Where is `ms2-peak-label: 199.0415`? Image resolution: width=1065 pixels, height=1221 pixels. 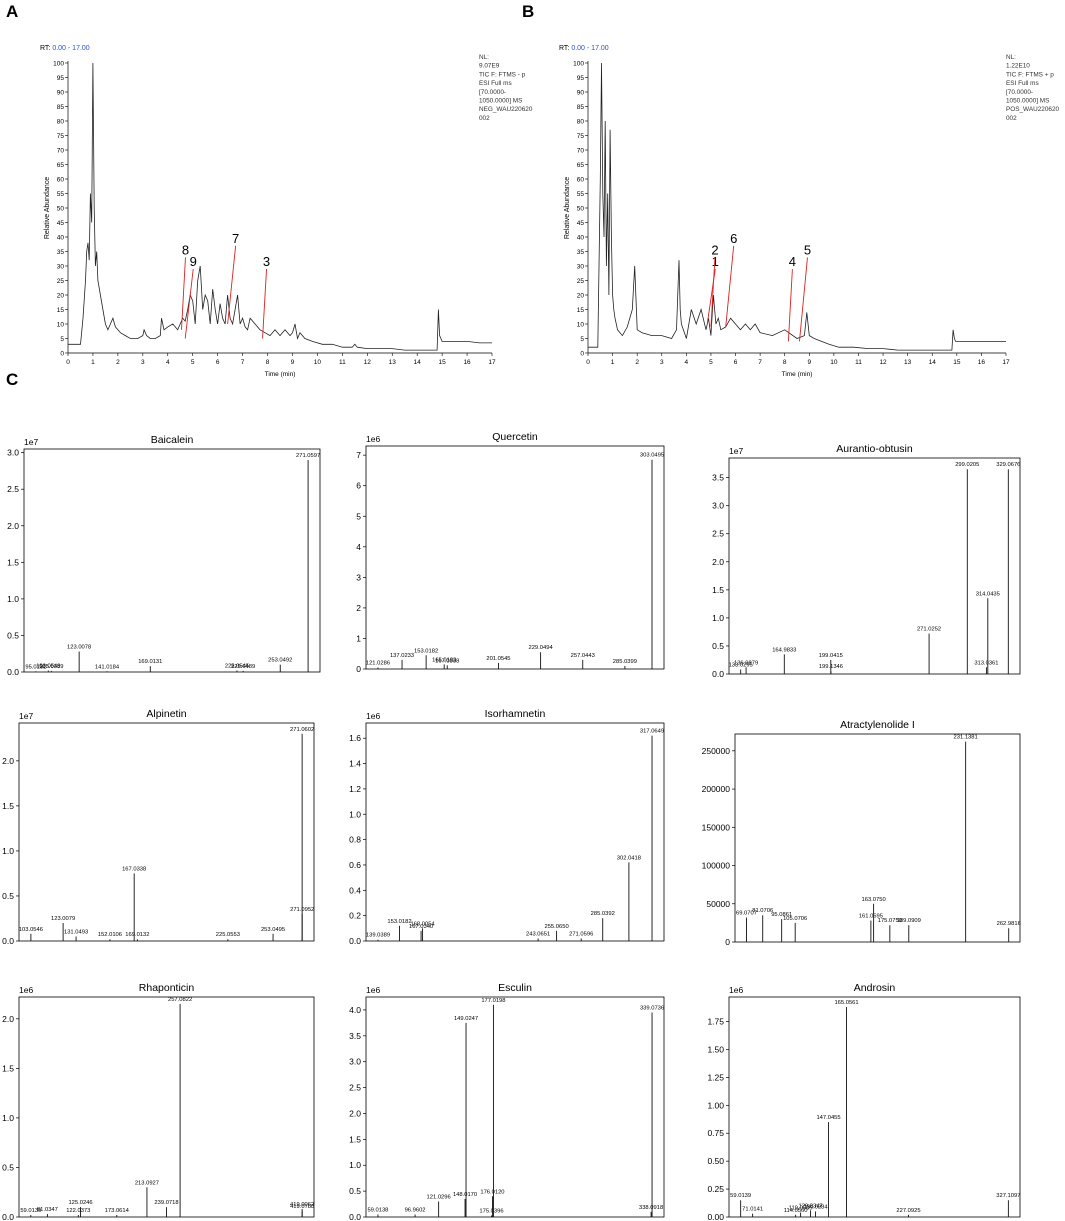
ms2-peak-label: 199.0415 is located at coordinates (831, 656).